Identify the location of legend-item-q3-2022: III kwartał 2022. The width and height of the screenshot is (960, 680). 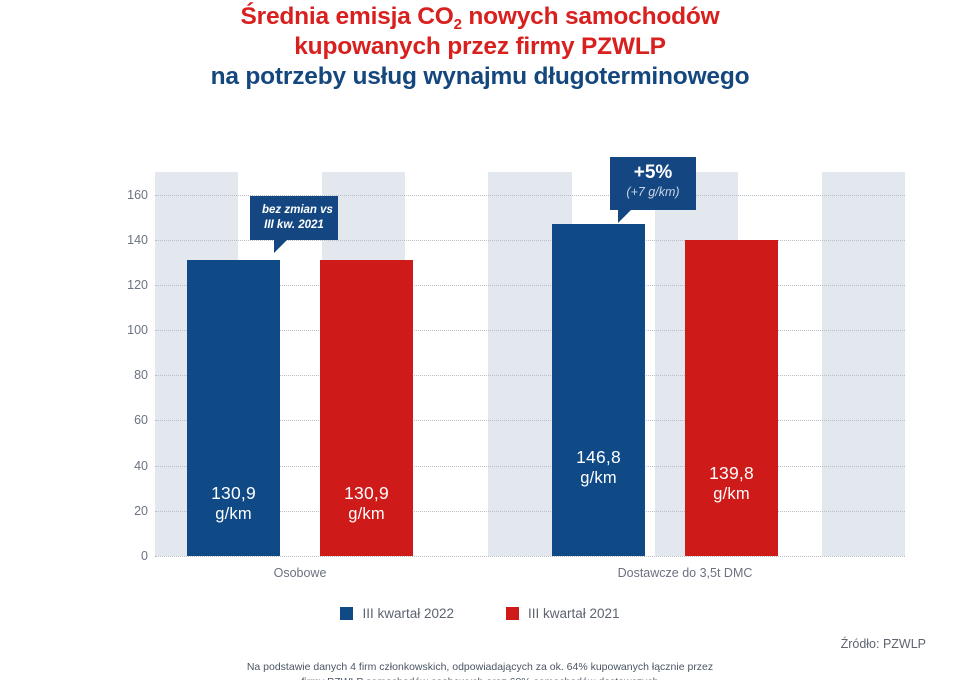
(397, 613).